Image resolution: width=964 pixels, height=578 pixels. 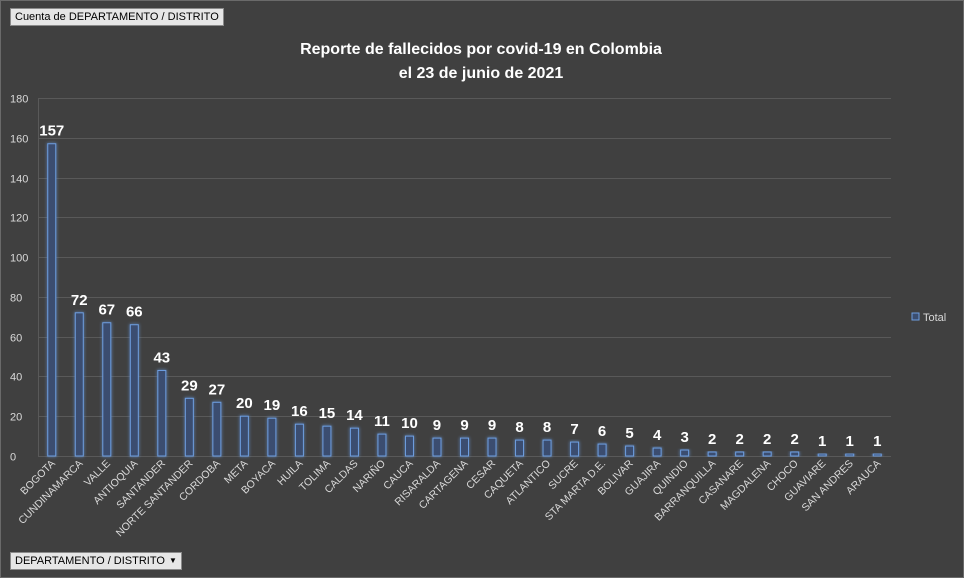 I want to click on value-field-button: Cuenta de DEPARTAMENTO / DISTRITO, so click(x=117, y=17).